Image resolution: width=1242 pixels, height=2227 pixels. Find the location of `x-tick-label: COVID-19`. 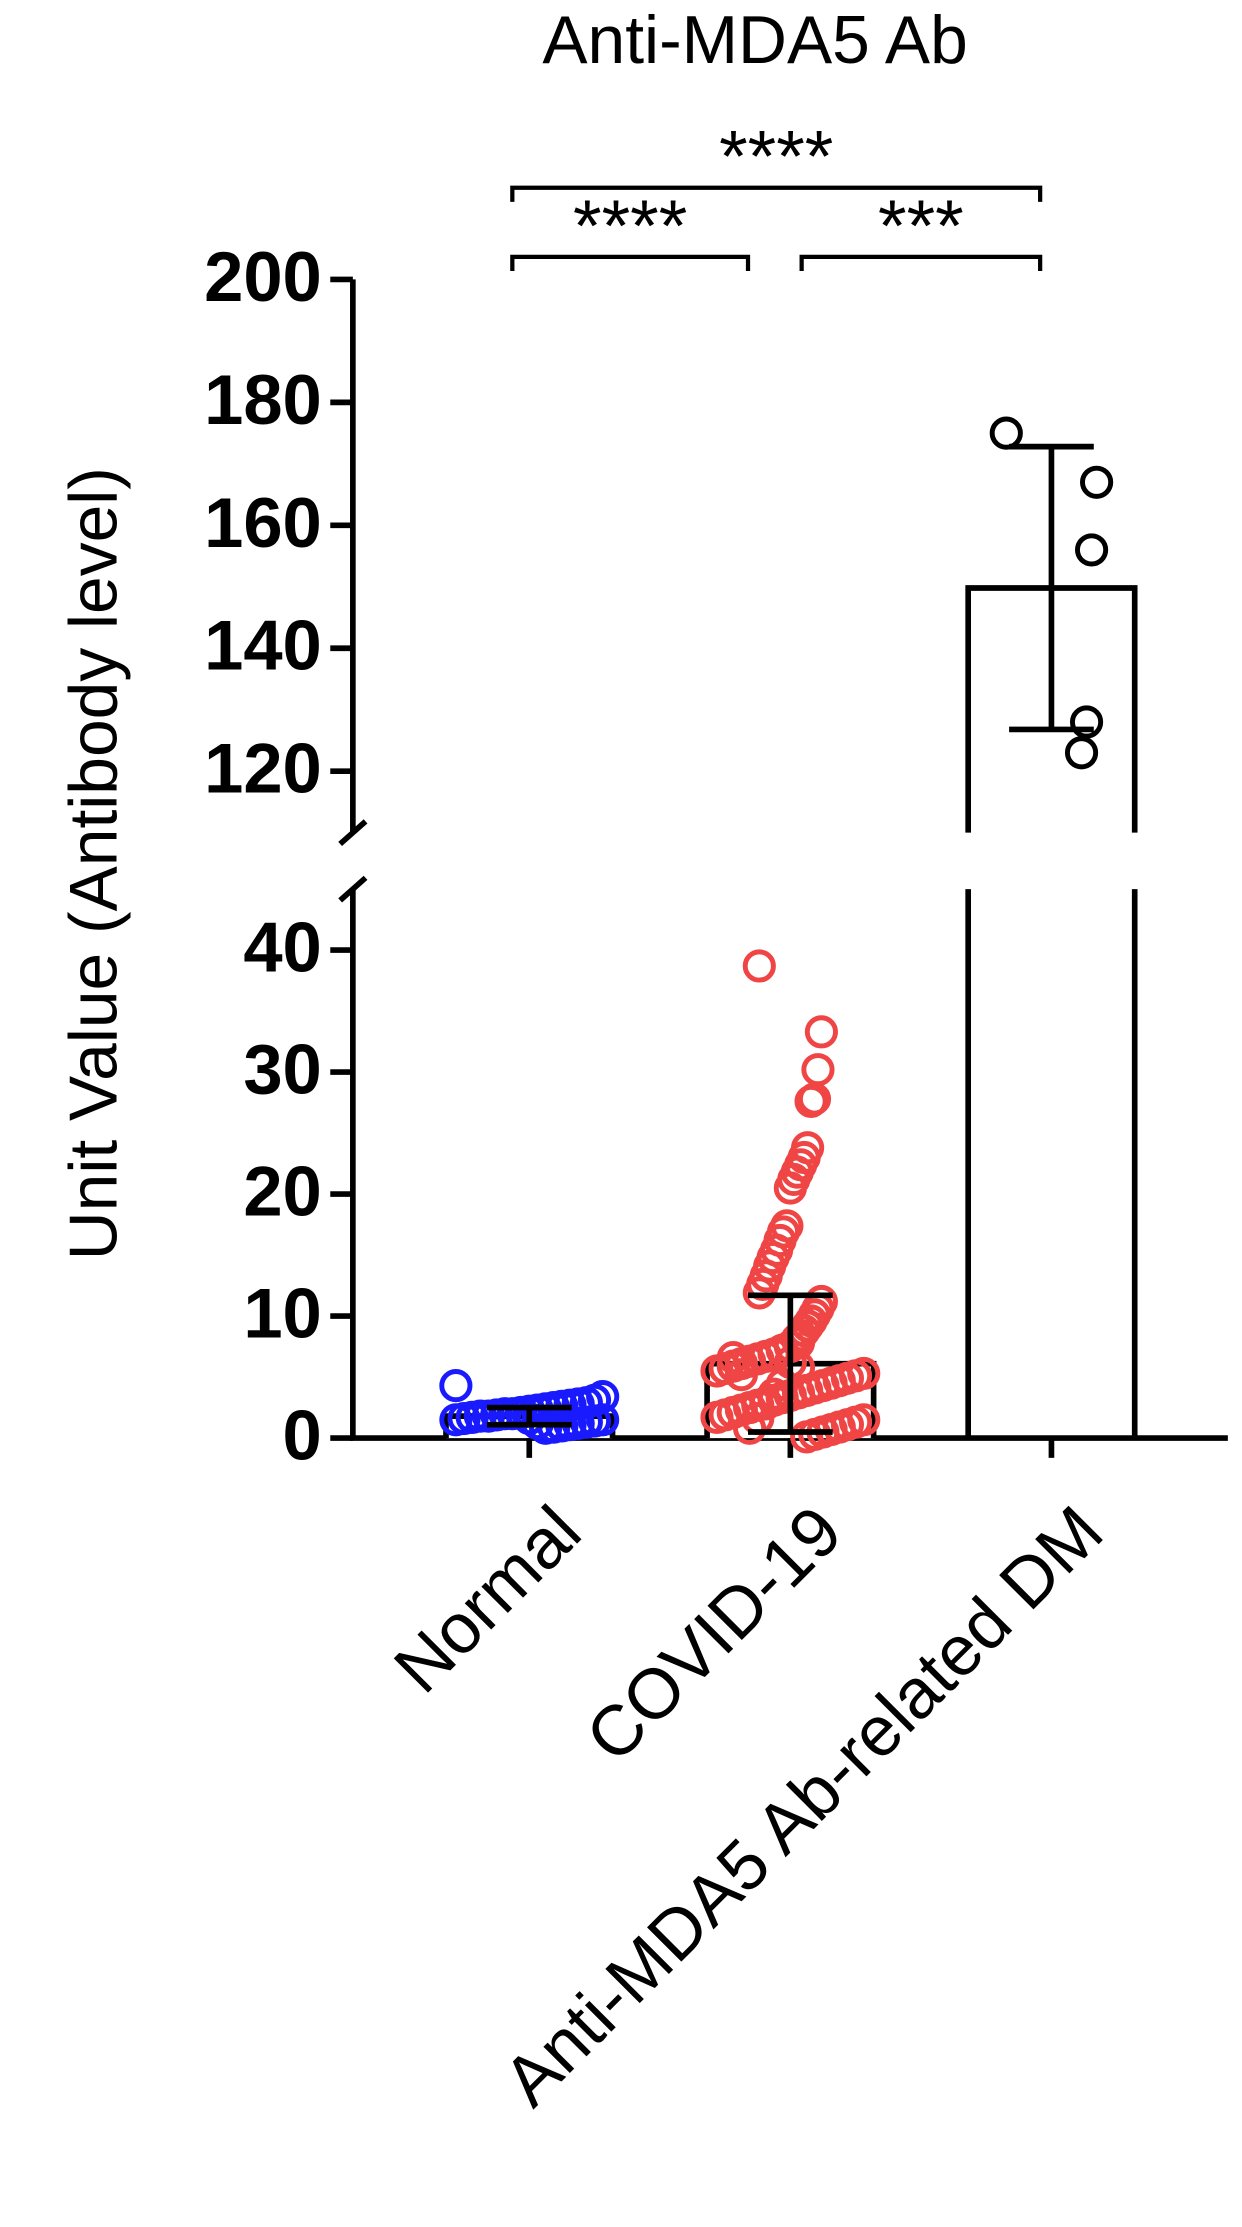

x-tick-label: COVID-19 is located at coordinates (714, 1634).